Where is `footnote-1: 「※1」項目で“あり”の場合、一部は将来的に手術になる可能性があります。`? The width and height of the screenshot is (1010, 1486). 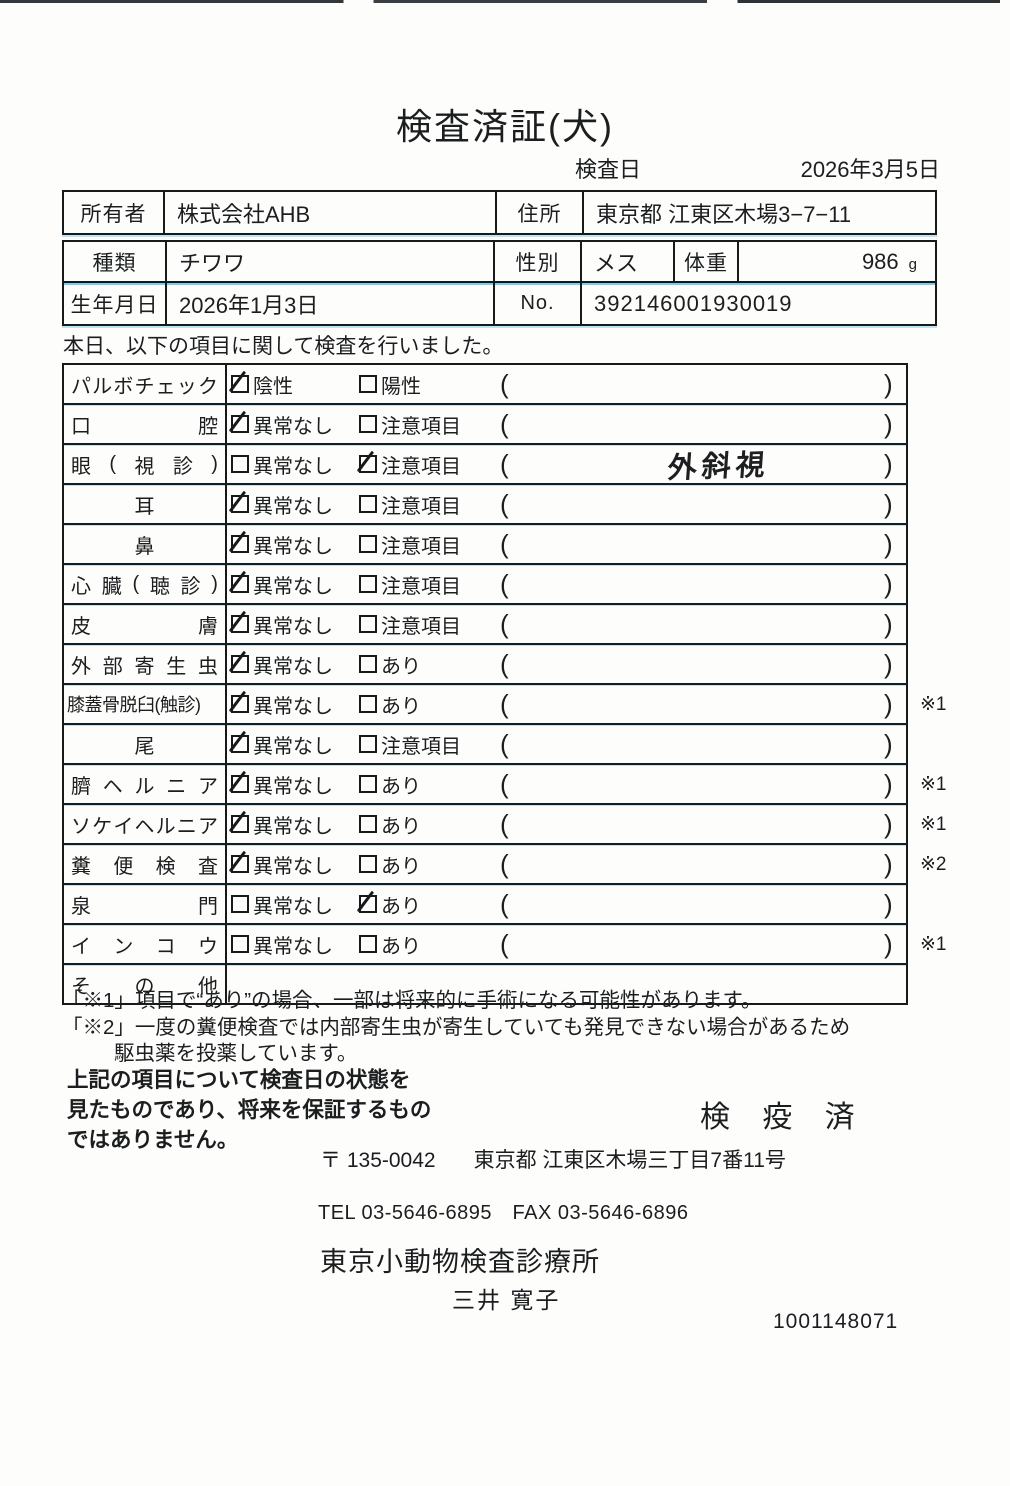 footnote-1: 「※1」項目で“あり”の場合、一部は将来的に手術になる可能性があります。 is located at coordinates (412, 1000).